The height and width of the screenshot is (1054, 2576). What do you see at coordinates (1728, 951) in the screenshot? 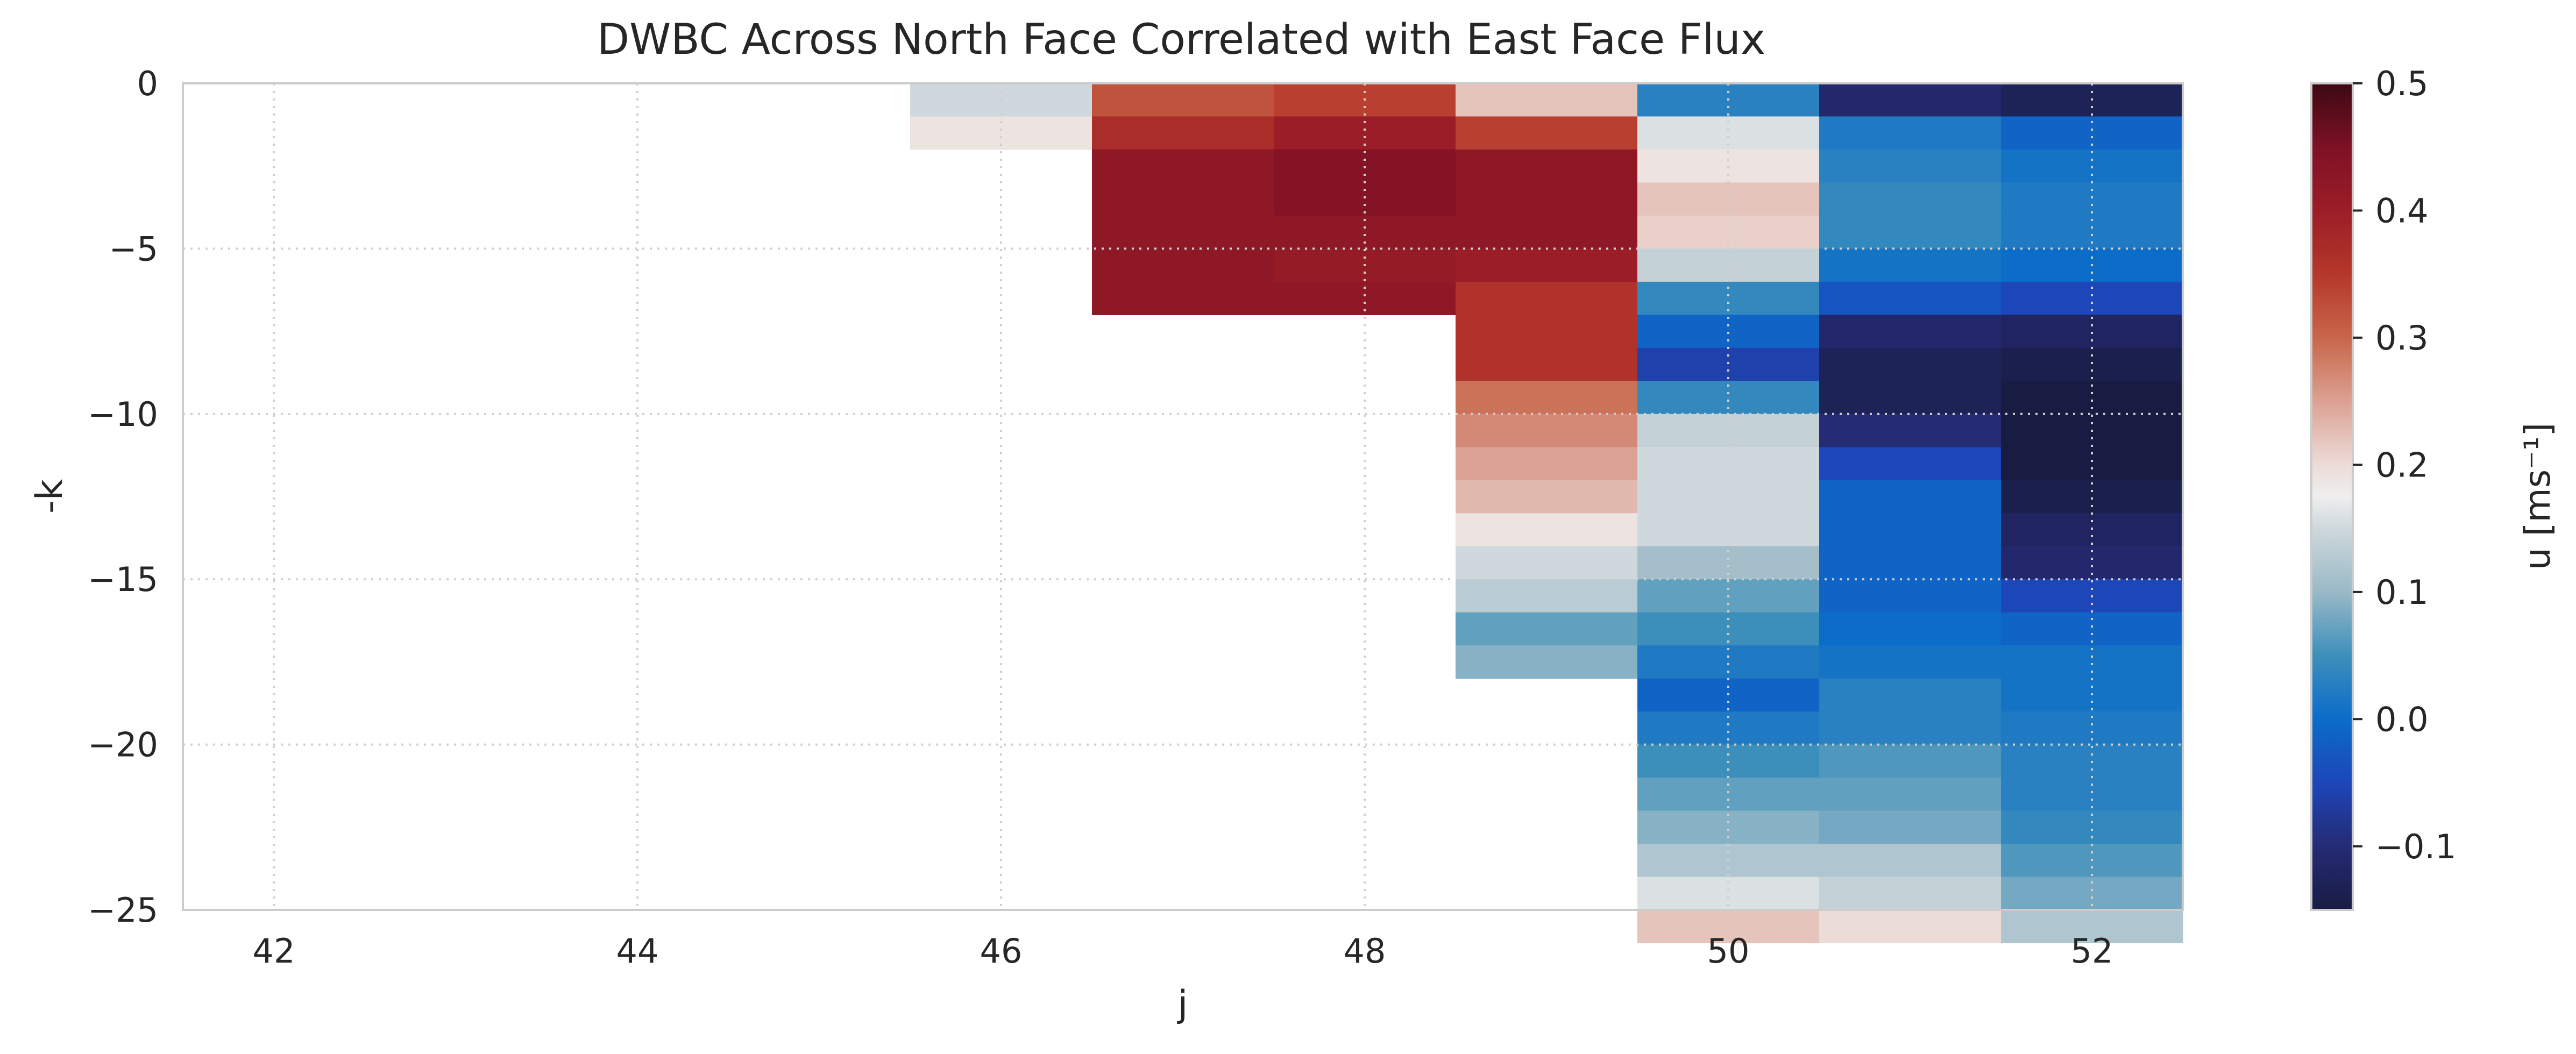
I see `x-tick-label: 50` at bounding box center [1728, 951].